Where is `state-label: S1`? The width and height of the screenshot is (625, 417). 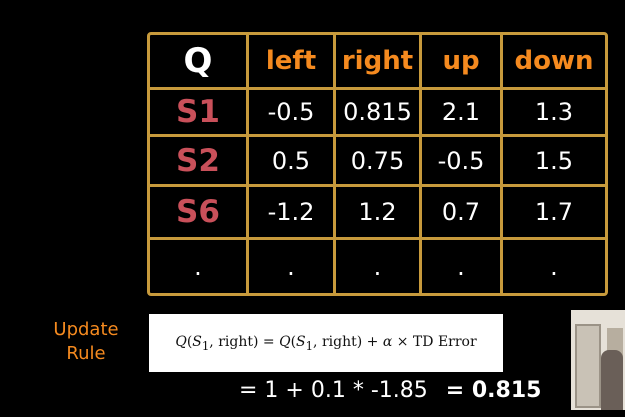 state-label: S1 is located at coordinates (198, 112).